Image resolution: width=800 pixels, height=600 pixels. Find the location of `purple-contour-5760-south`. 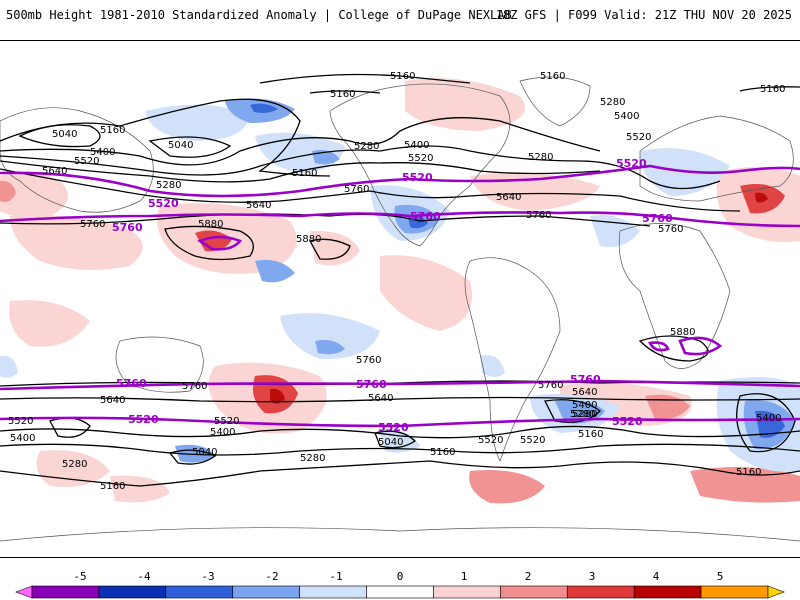

purple-contour-5760-south is located at coordinates (400, 385).